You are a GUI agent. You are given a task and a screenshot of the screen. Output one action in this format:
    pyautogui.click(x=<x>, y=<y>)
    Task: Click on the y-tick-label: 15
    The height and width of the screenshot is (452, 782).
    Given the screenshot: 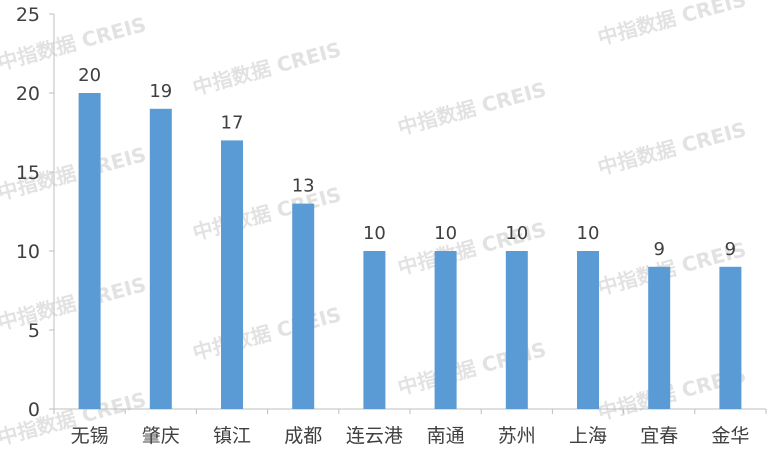 What is the action you would take?
    pyautogui.click(x=28, y=173)
    